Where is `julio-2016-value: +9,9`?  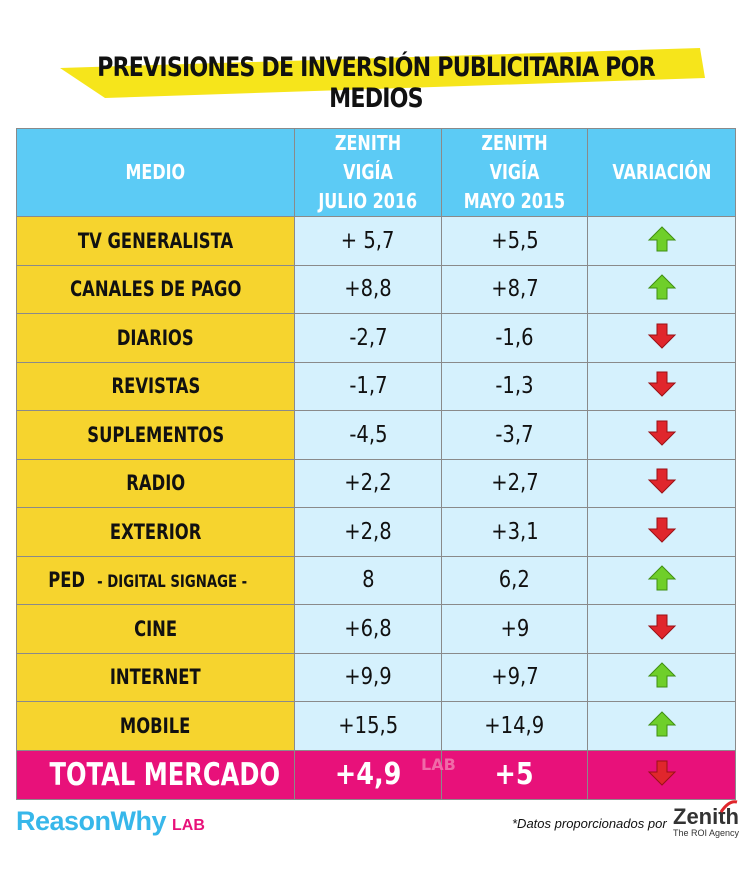 julio-2016-value: +9,9 is located at coordinates (368, 677).